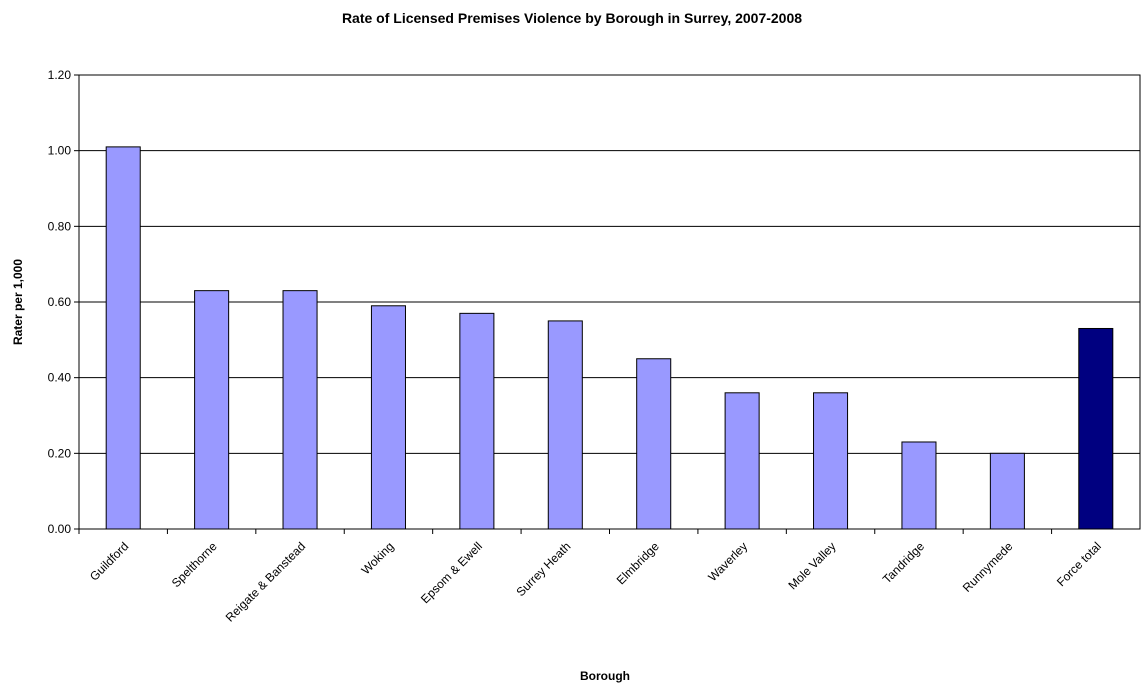  What do you see at coordinates (919, 485) in the screenshot?
I see `bar-tandridge` at bounding box center [919, 485].